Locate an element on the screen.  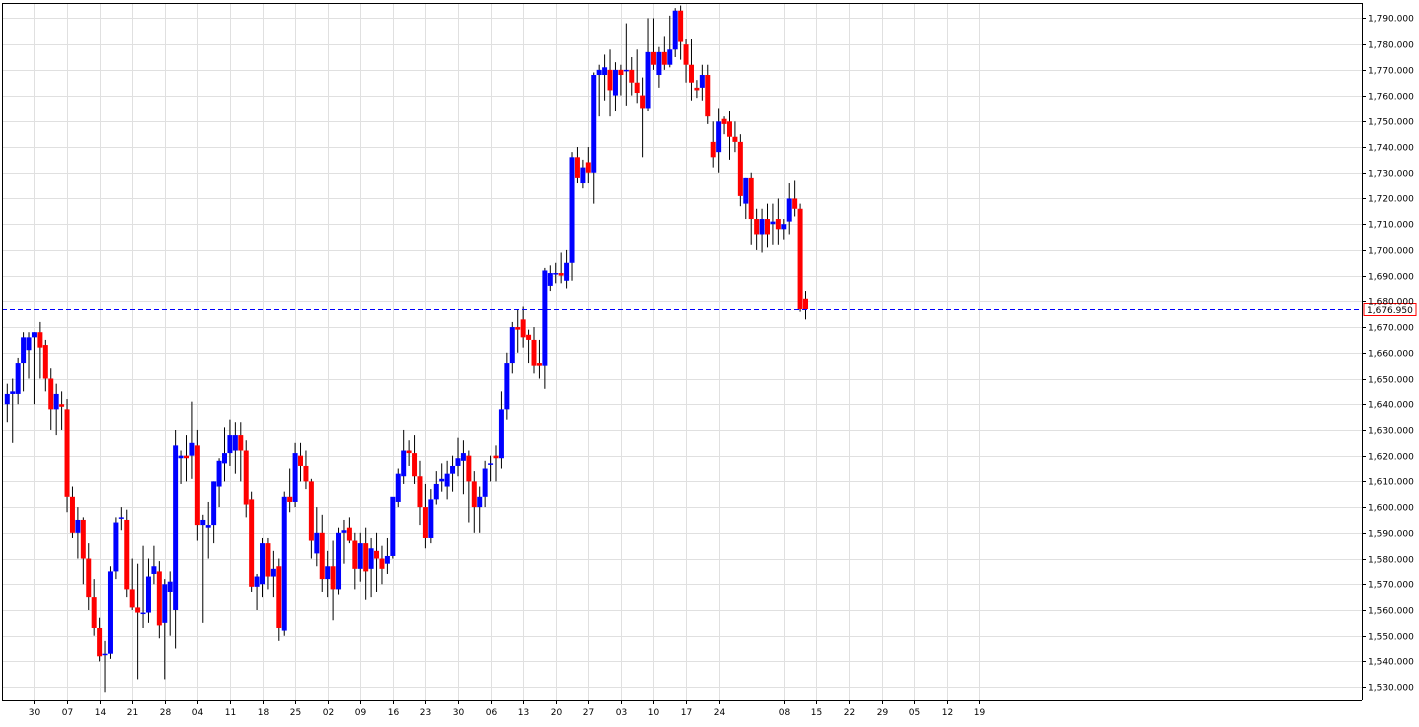
y-tick-label: 1,780.000 is located at coordinates (1391, 46).